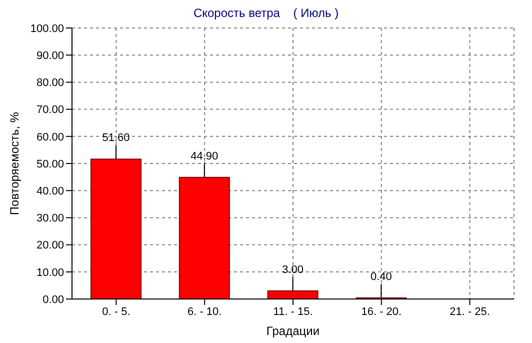 The image size is (532, 343). Describe the element at coordinates (50, 218) in the screenshot. I see `y-tick-label: 30.00` at that location.